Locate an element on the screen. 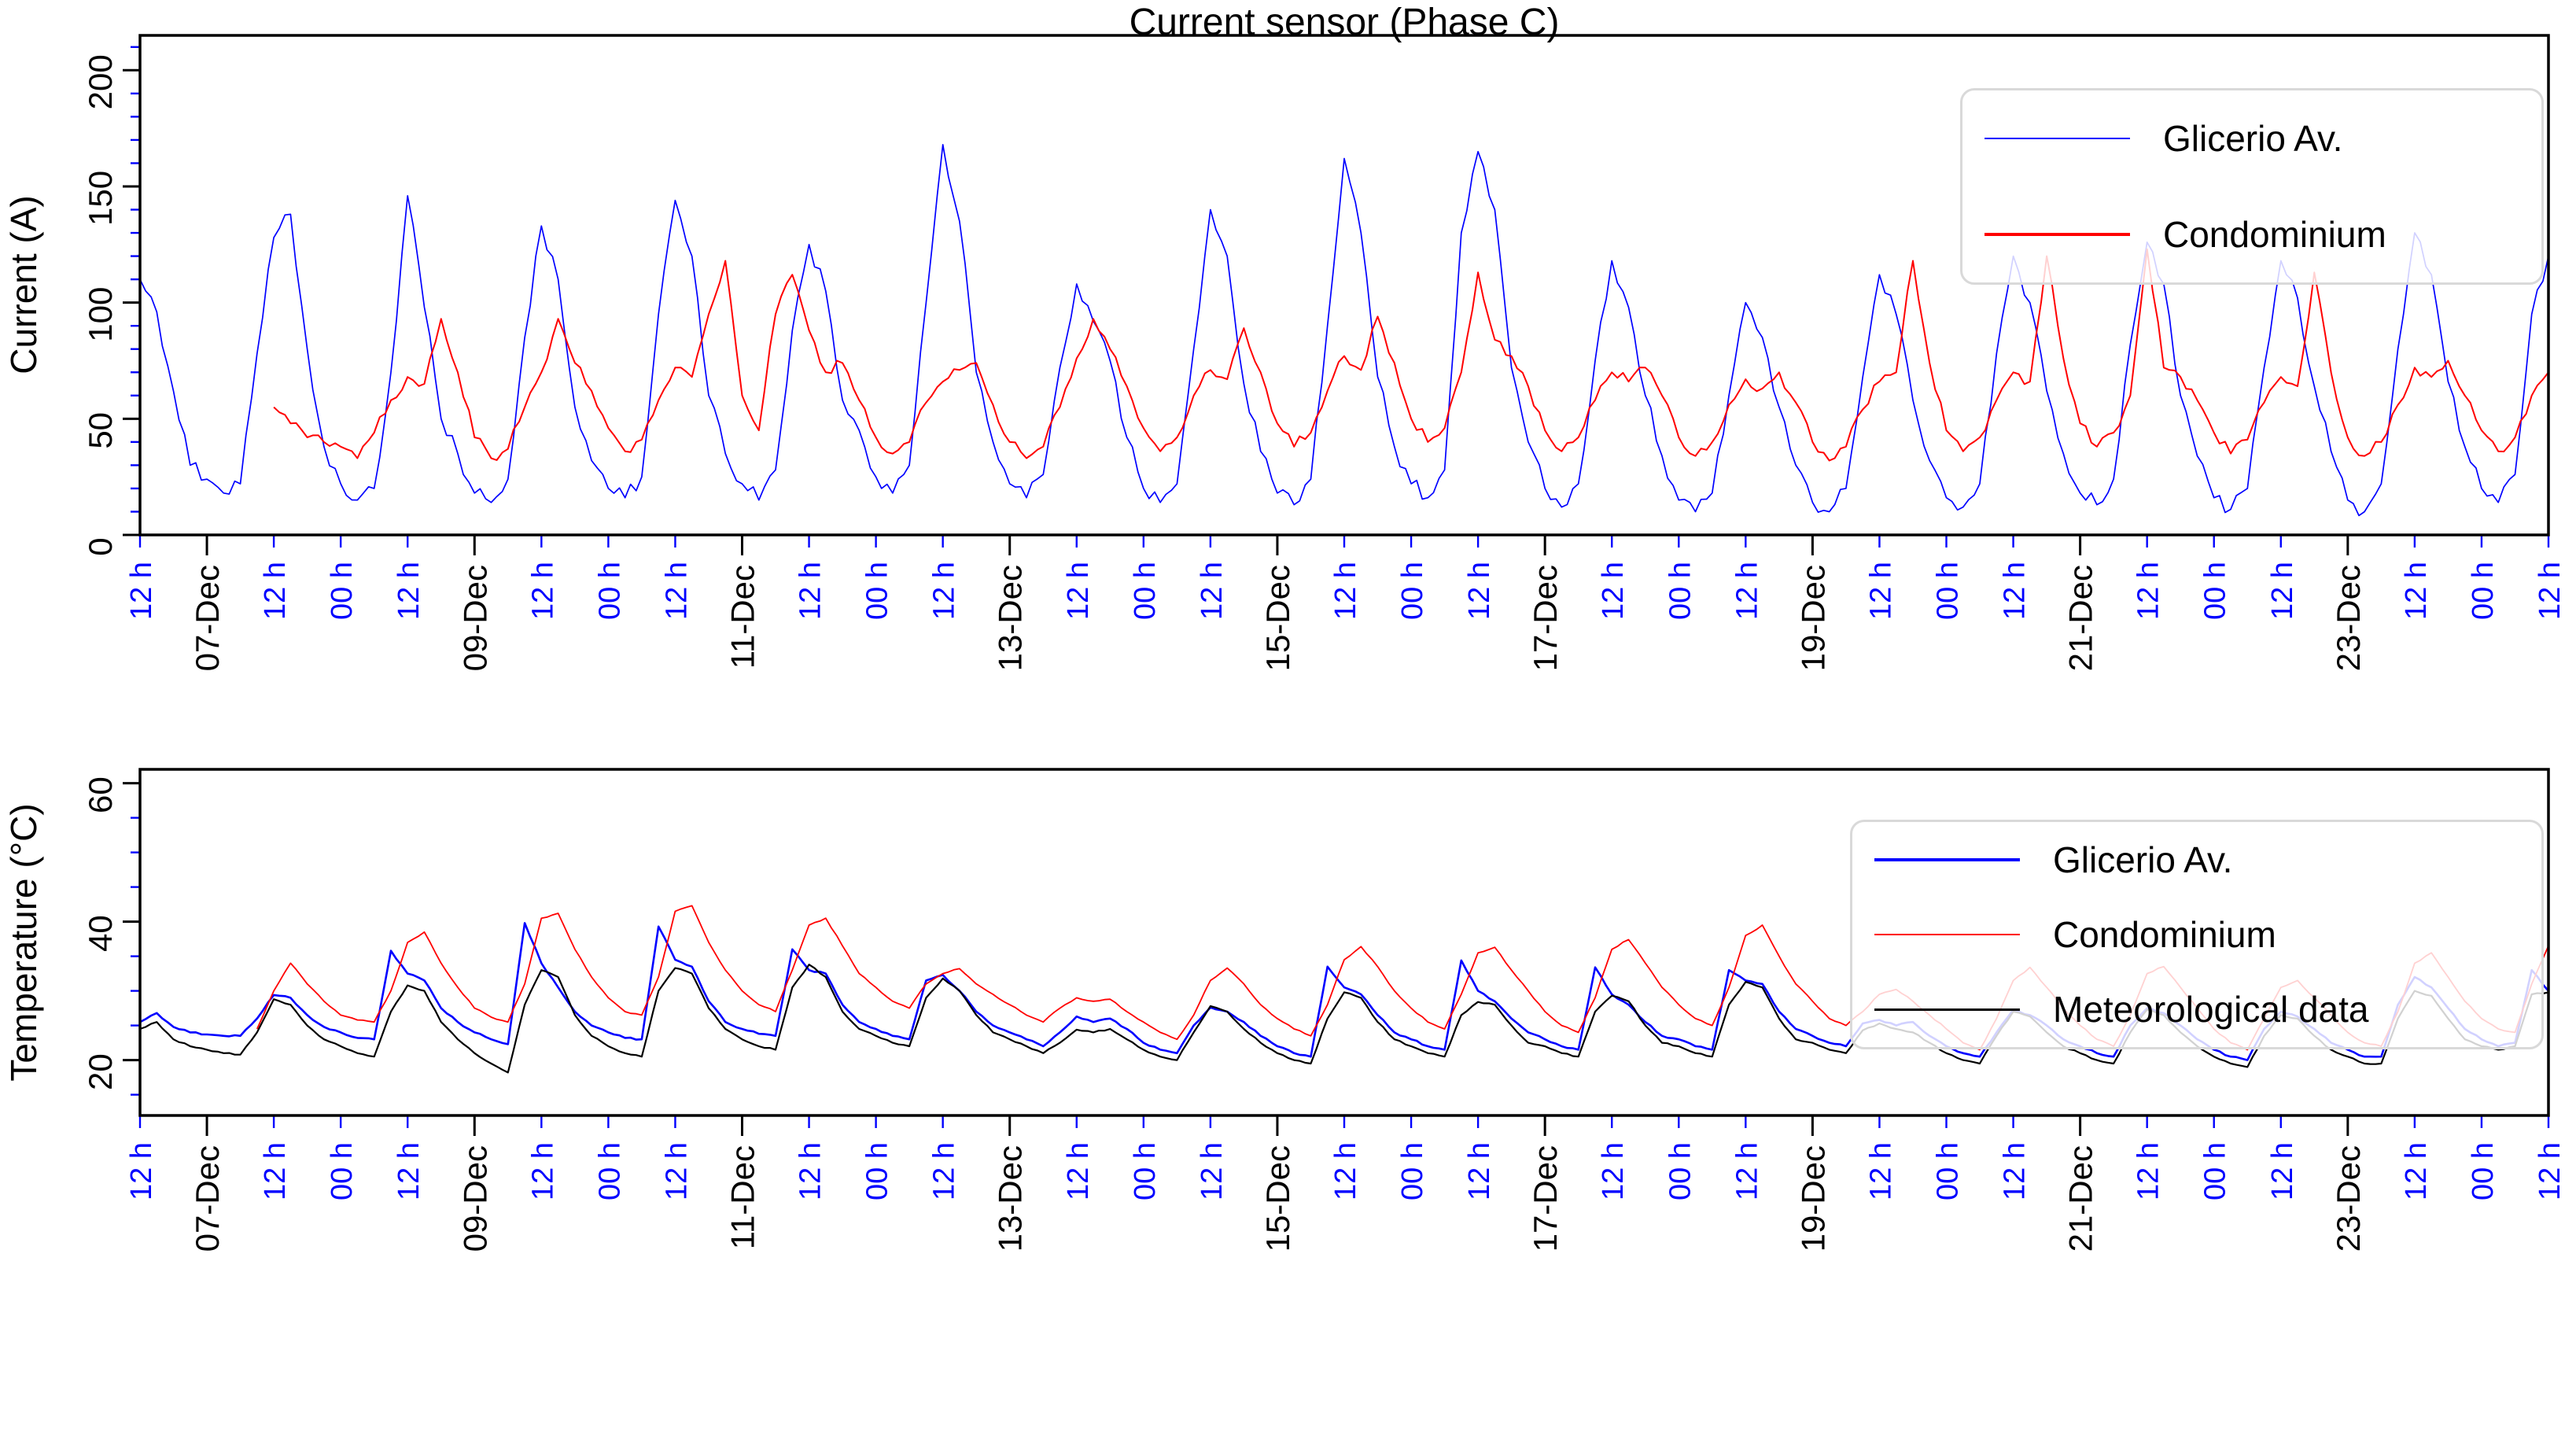 Image resolution: width=2576 pixels, height=1438 pixels. y-tick-label: 200 is located at coordinates (100, 81).